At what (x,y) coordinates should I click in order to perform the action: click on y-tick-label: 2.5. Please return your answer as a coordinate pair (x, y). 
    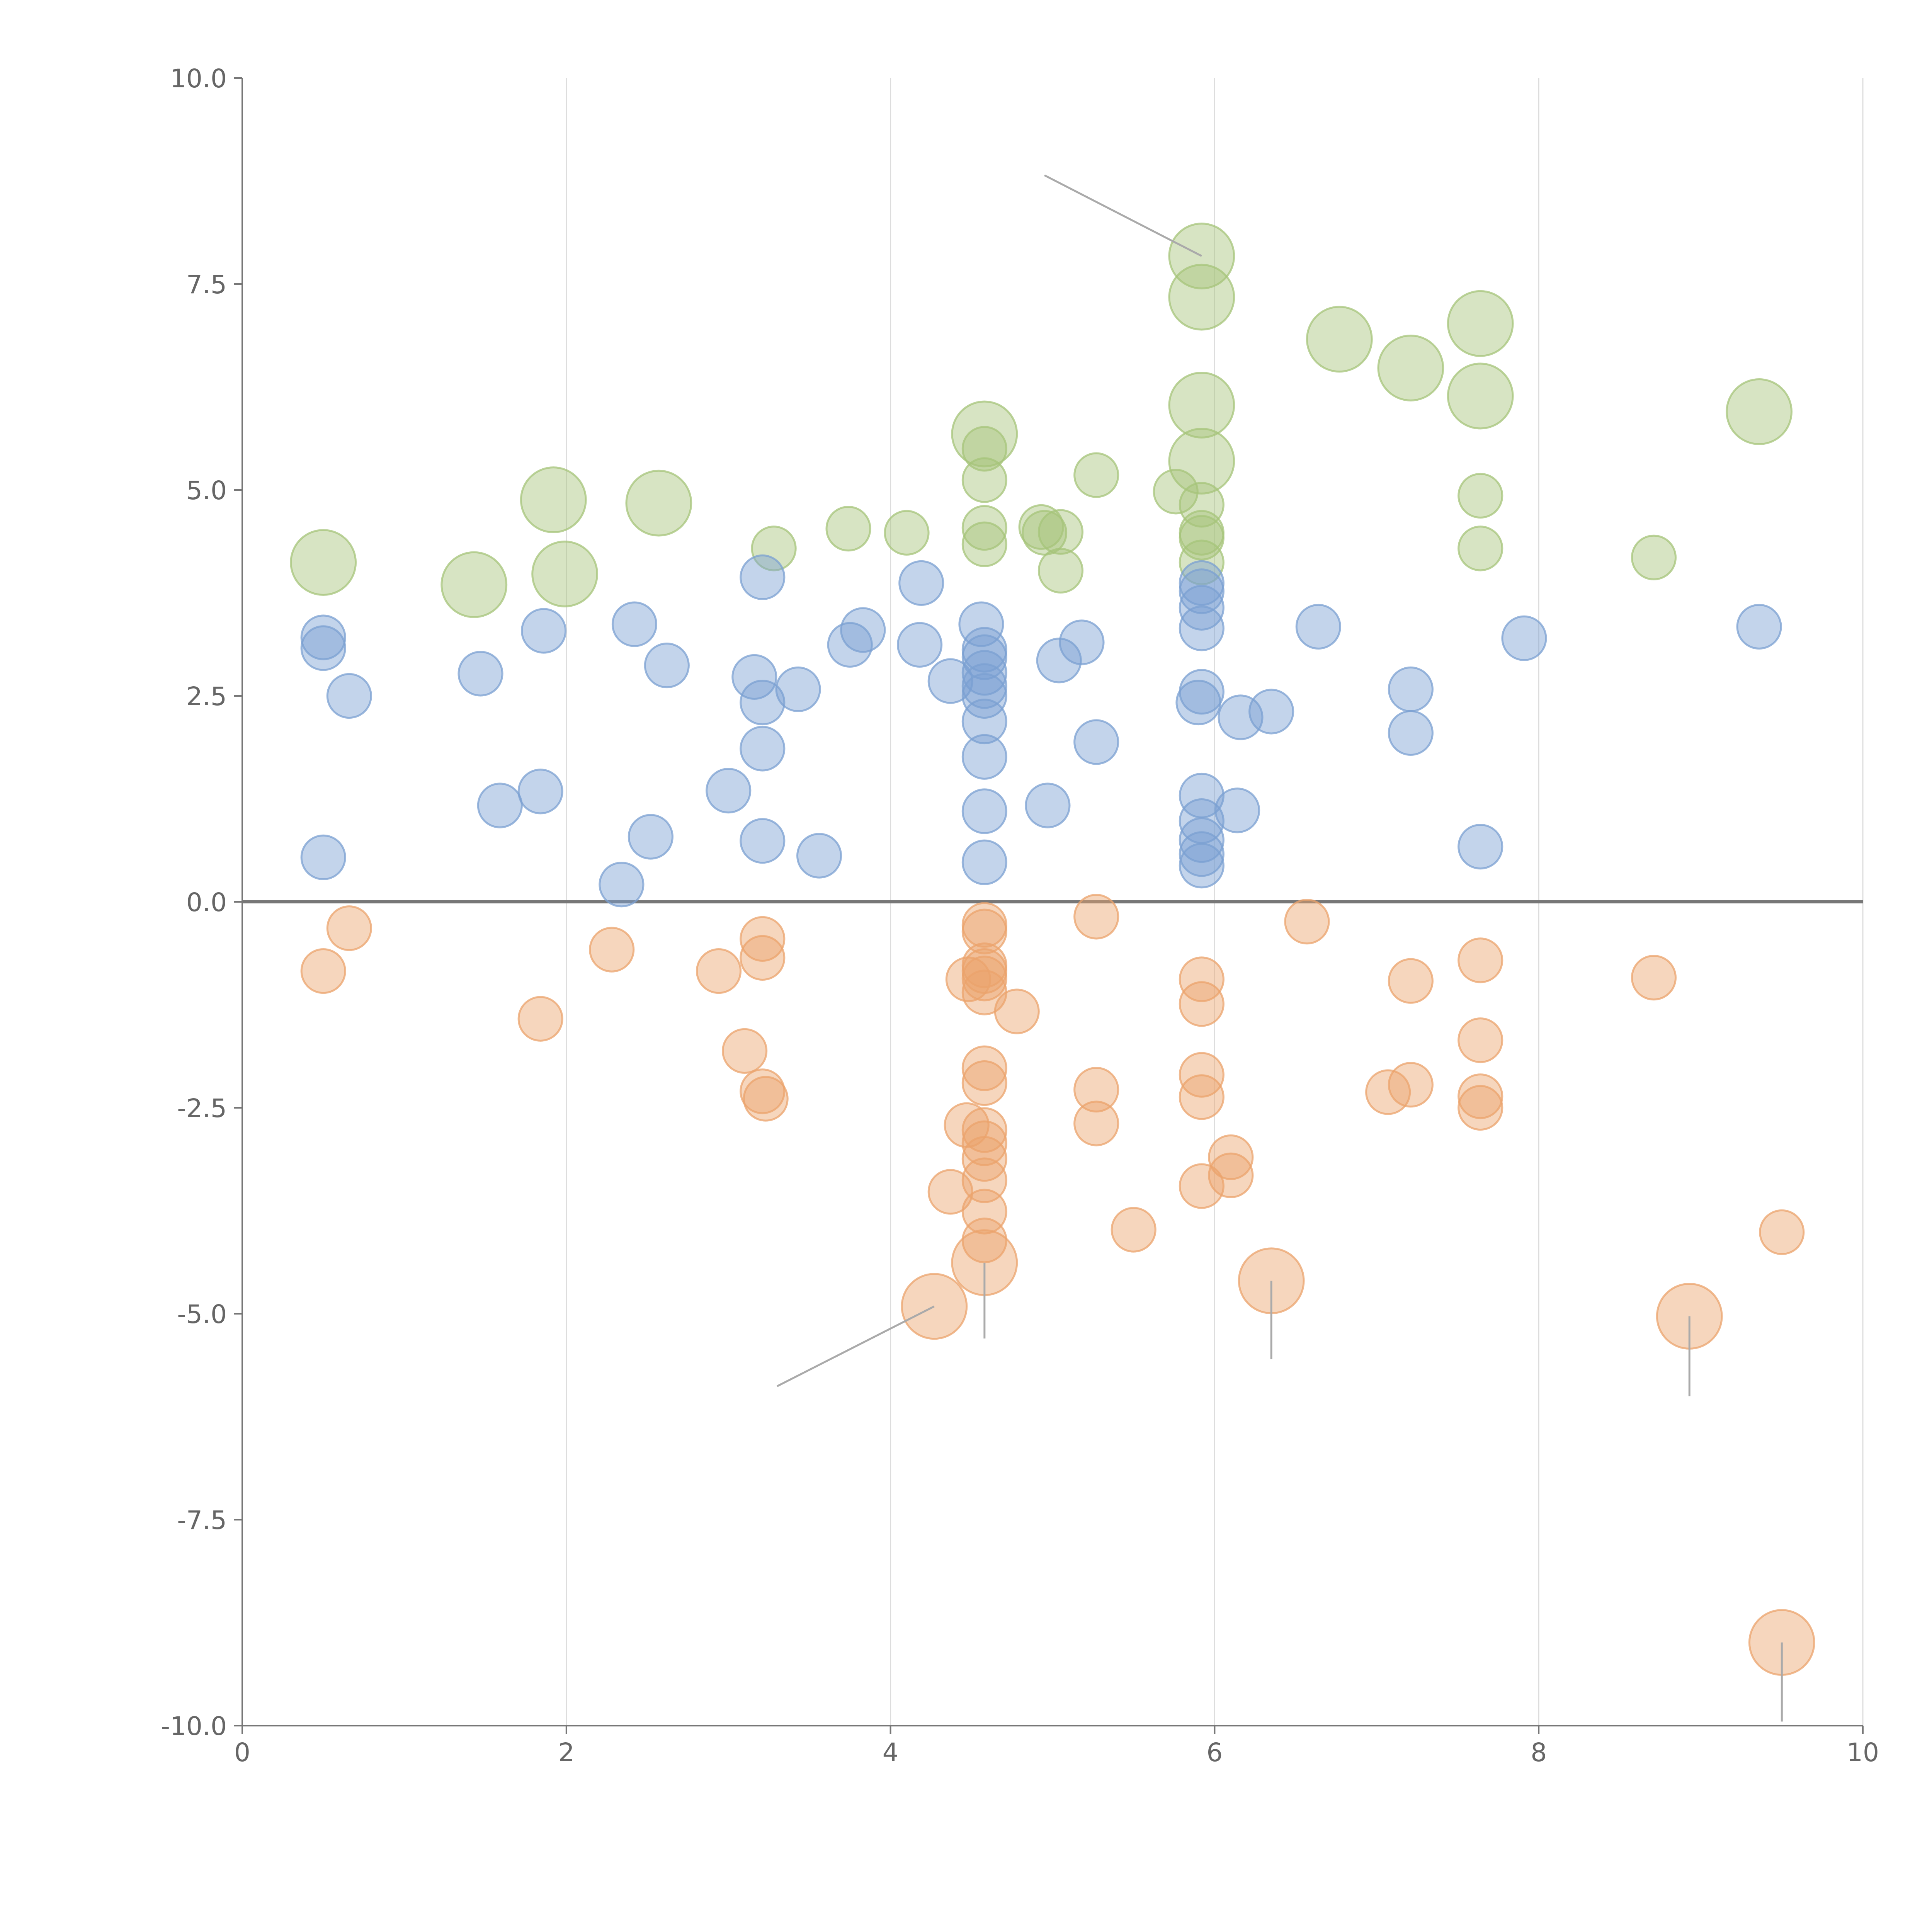
    Looking at the image, I should click on (207, 696).